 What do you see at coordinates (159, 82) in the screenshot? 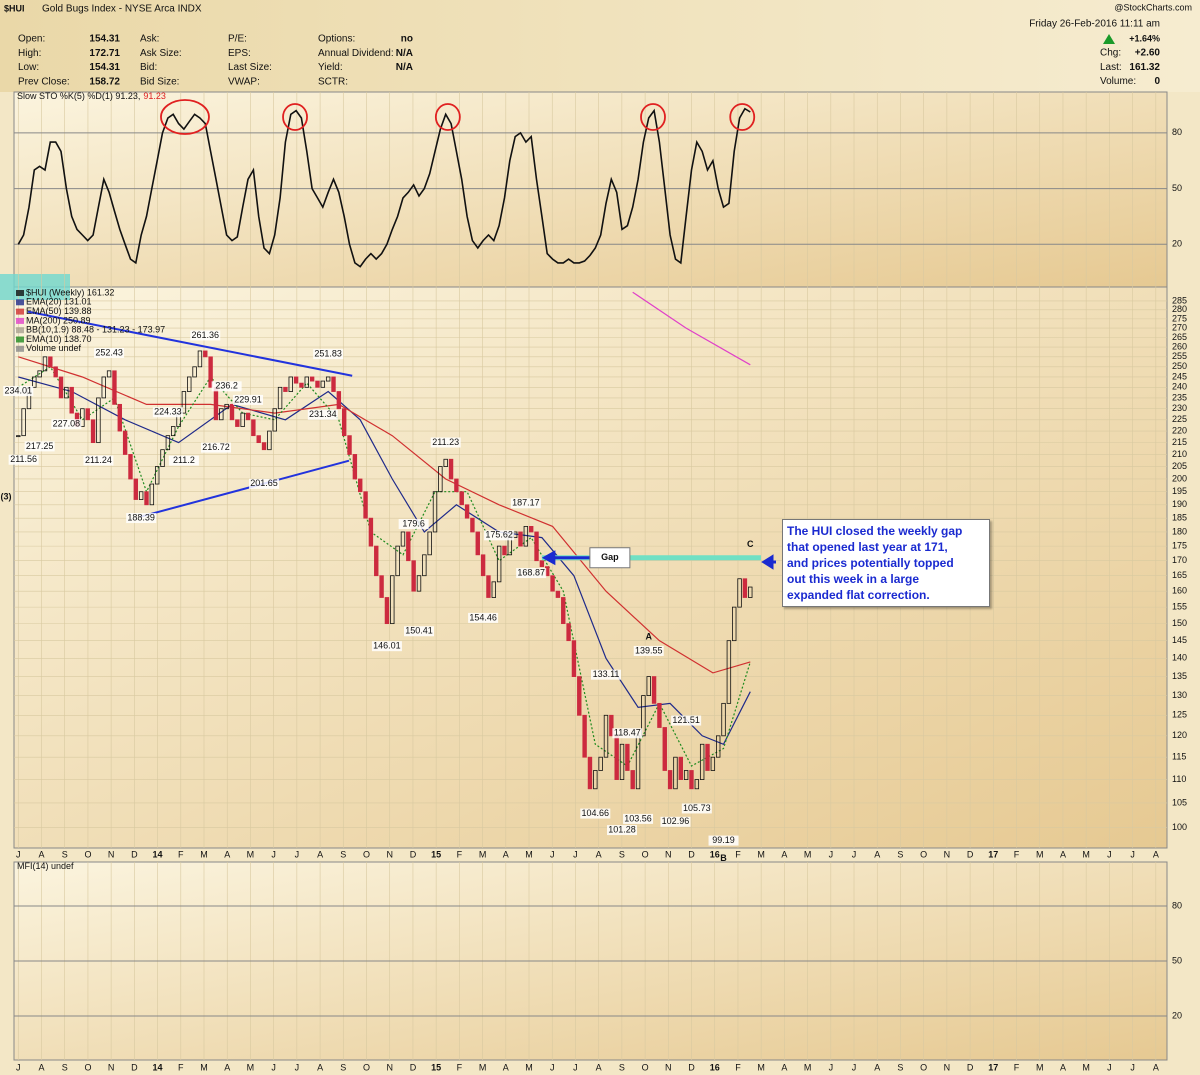
I see `field-label: Bid Size:` at bounding box center [159, 82].